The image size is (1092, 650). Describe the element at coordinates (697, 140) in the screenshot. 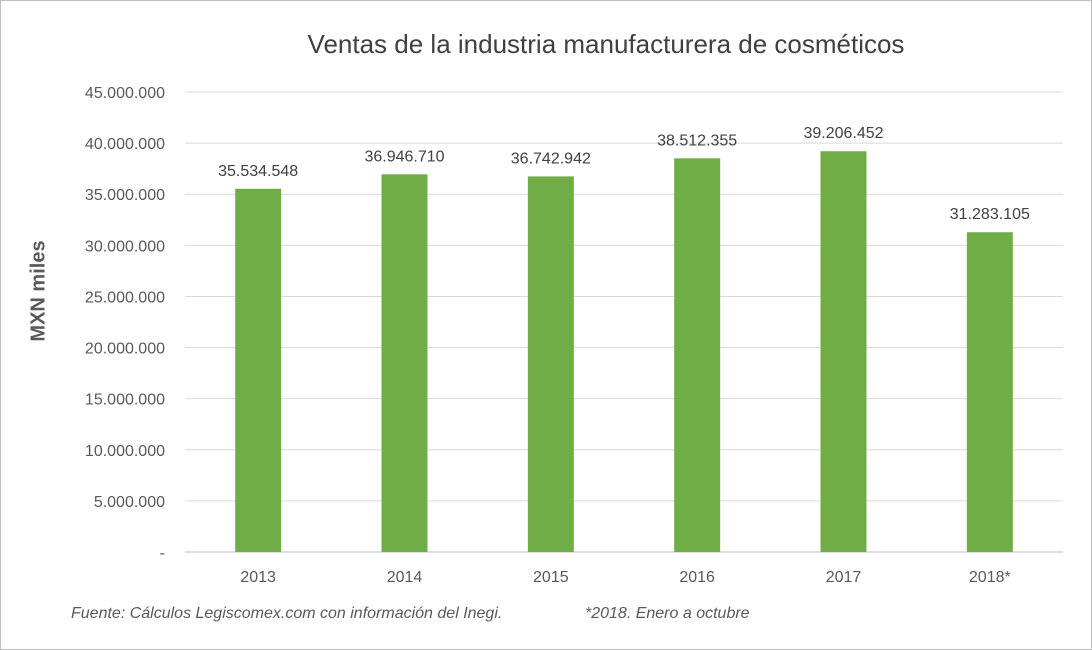

I see `data-label: 38.512.355` at that location.